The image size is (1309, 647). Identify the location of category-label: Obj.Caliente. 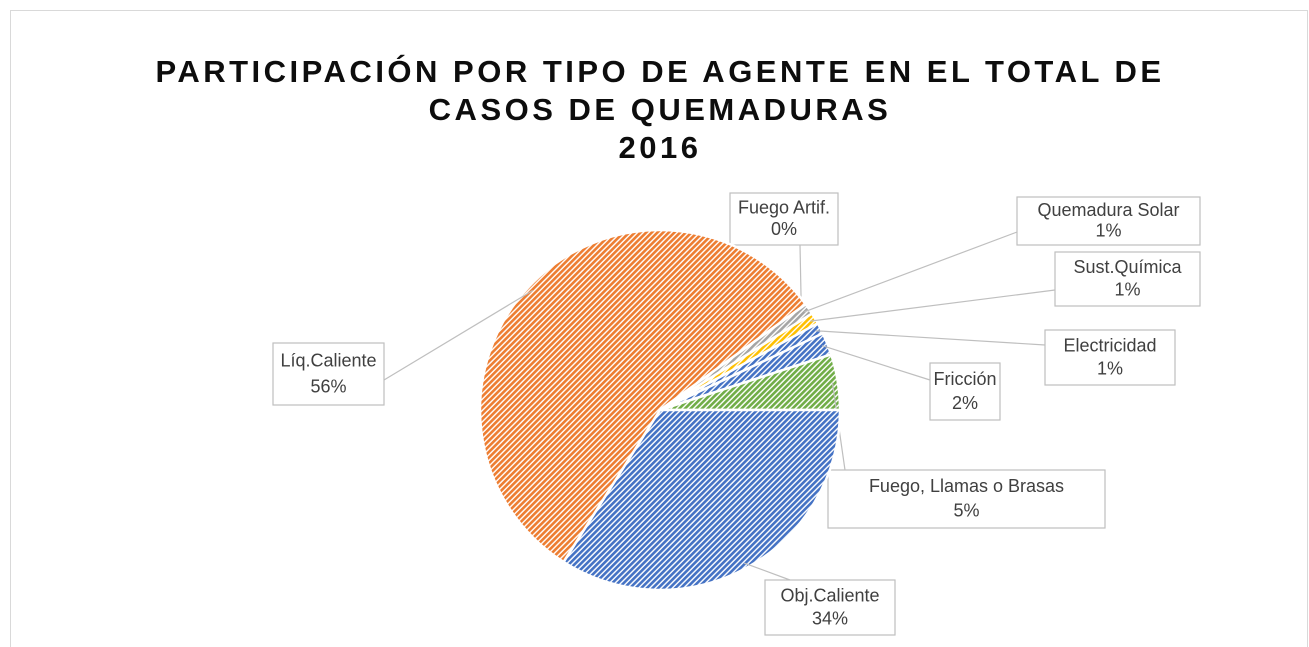
(829, 595).